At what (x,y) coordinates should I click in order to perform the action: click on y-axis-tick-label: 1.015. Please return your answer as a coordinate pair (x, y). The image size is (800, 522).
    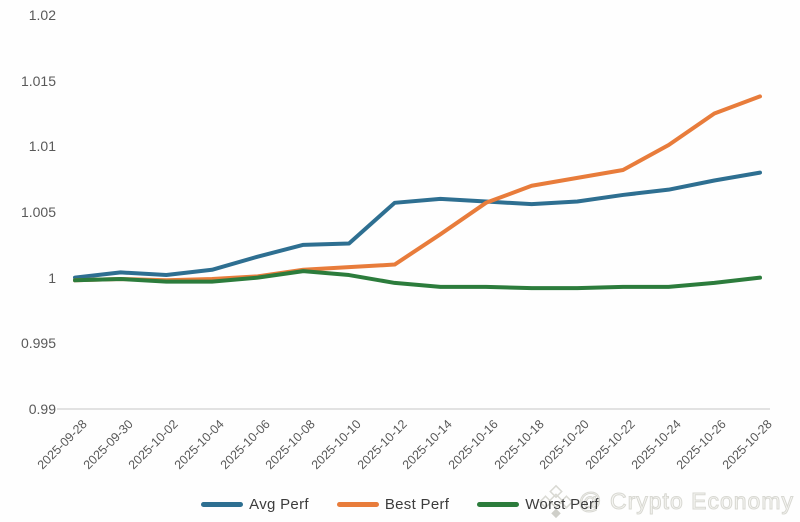
    Looking at the image, I should click on (38, 80).